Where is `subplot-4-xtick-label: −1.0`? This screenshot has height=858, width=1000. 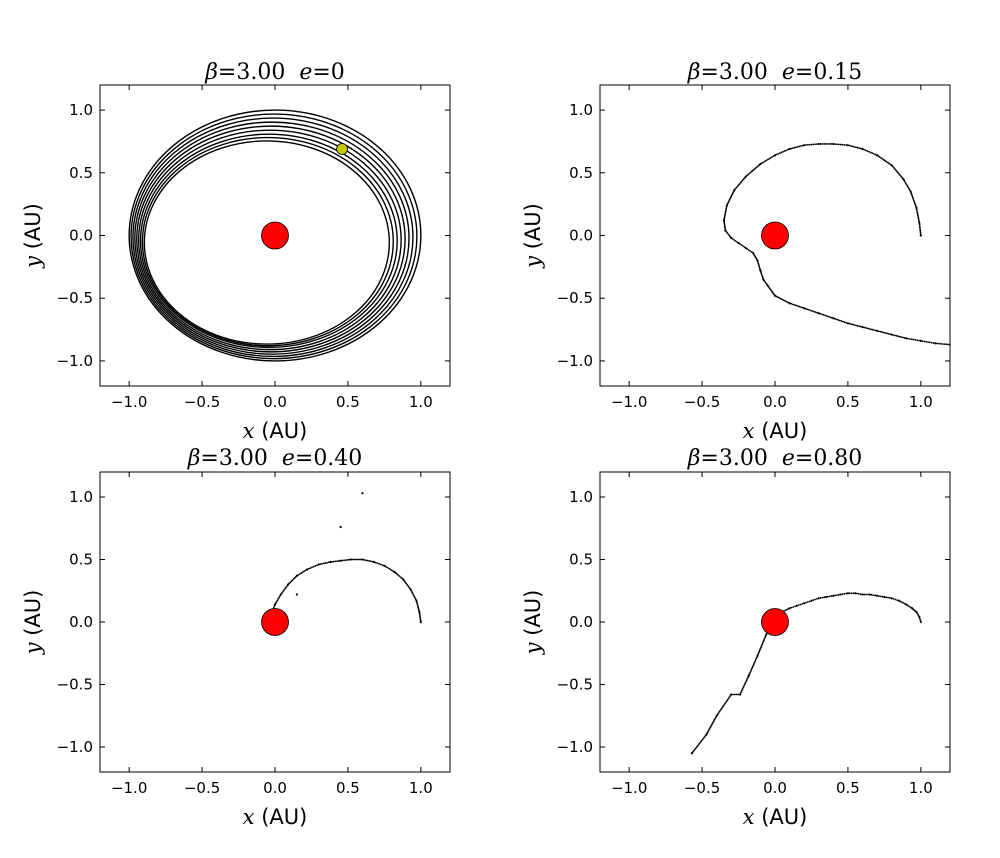 subplot-4-xtick-label: −1.0 is located at coordinates (629, 788).